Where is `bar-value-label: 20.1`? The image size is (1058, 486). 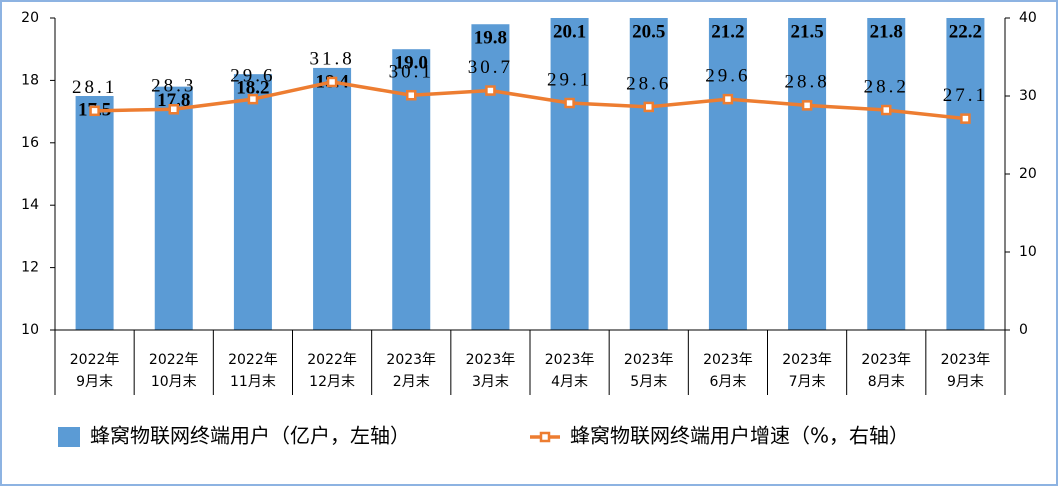 bar-value-label: 20.1 is located at coordinates (569, 31).